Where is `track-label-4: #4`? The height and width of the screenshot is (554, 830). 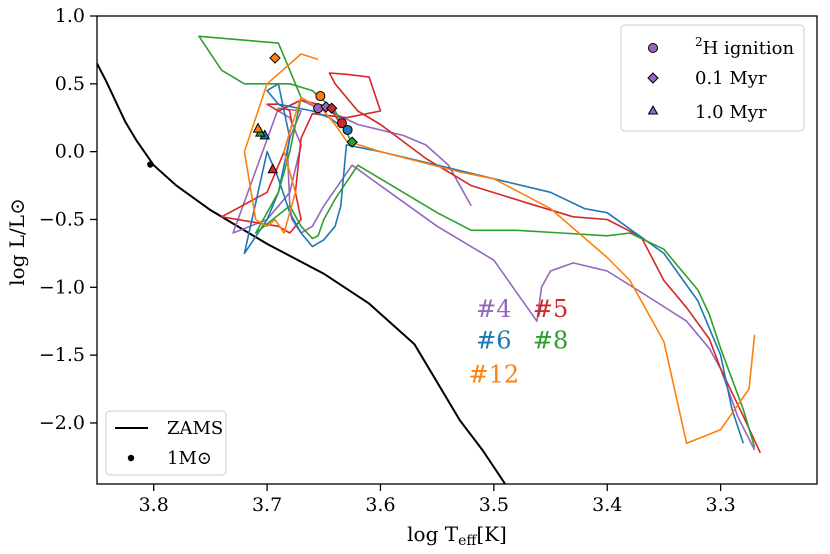
track-label-4: #4 is located at coordinates (493, 309).